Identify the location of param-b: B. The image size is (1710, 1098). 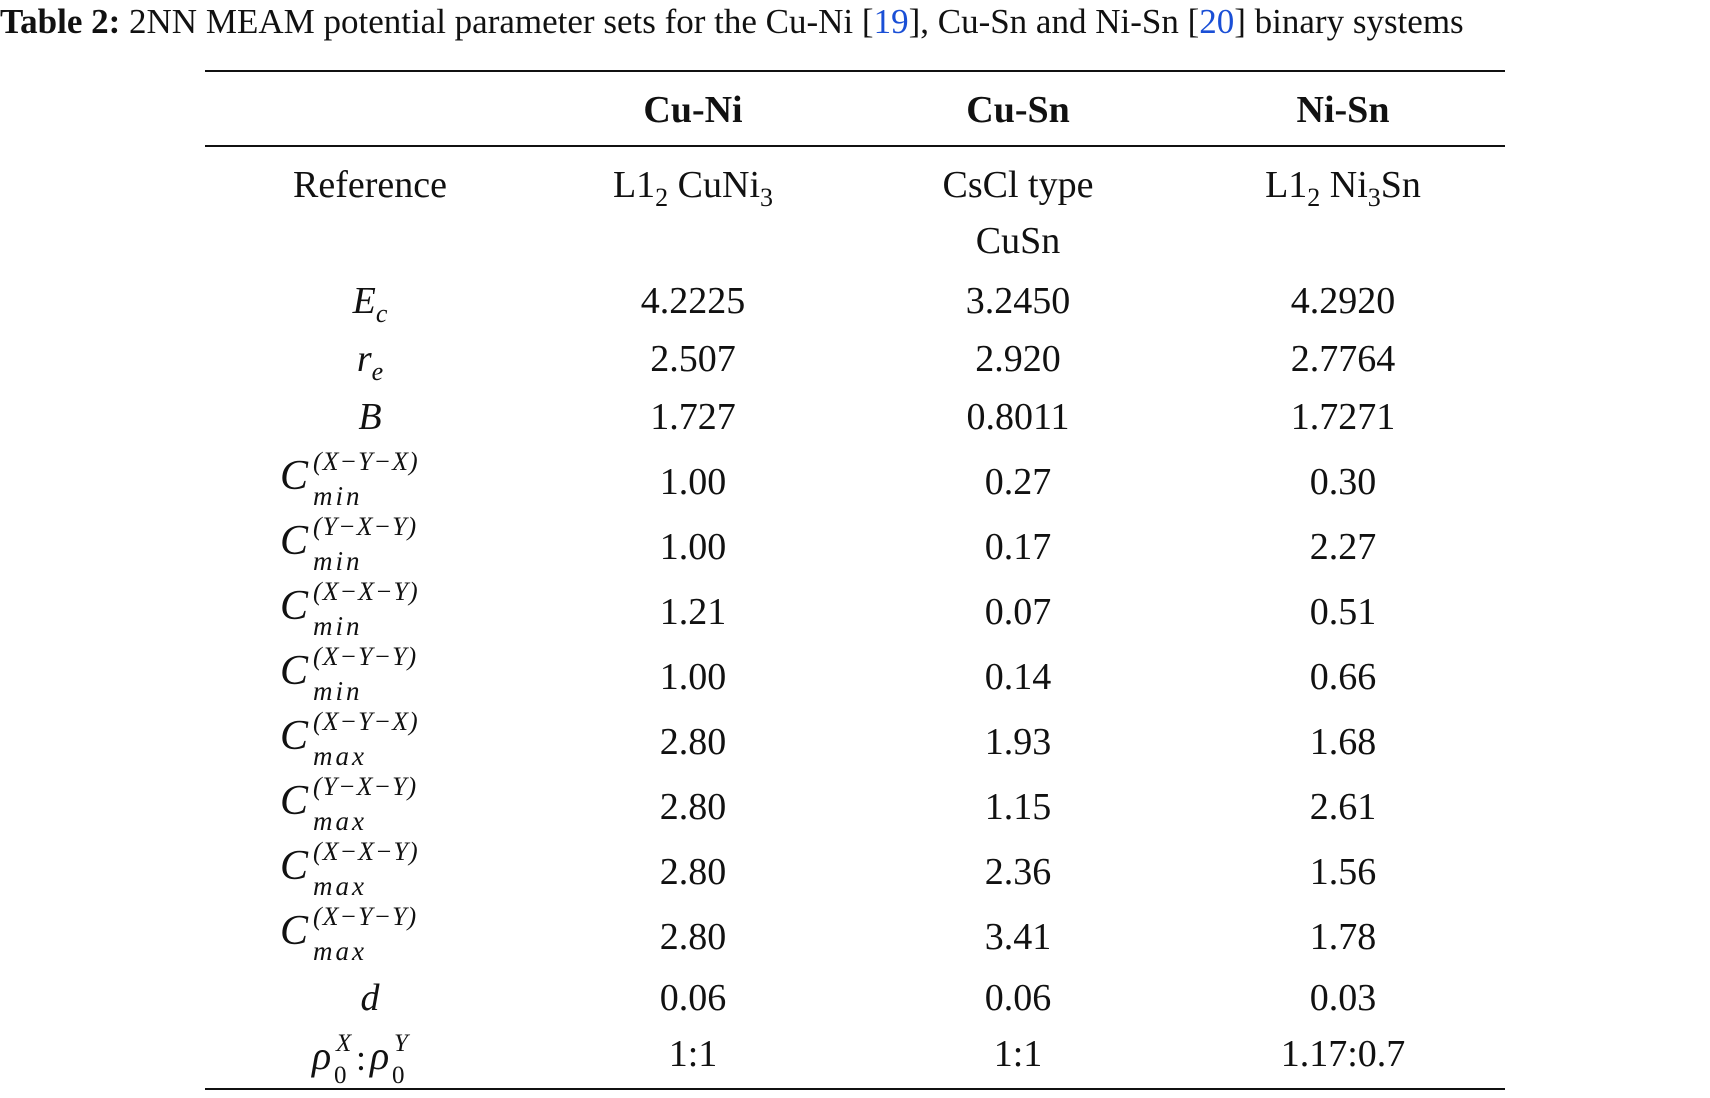
(370, 417).